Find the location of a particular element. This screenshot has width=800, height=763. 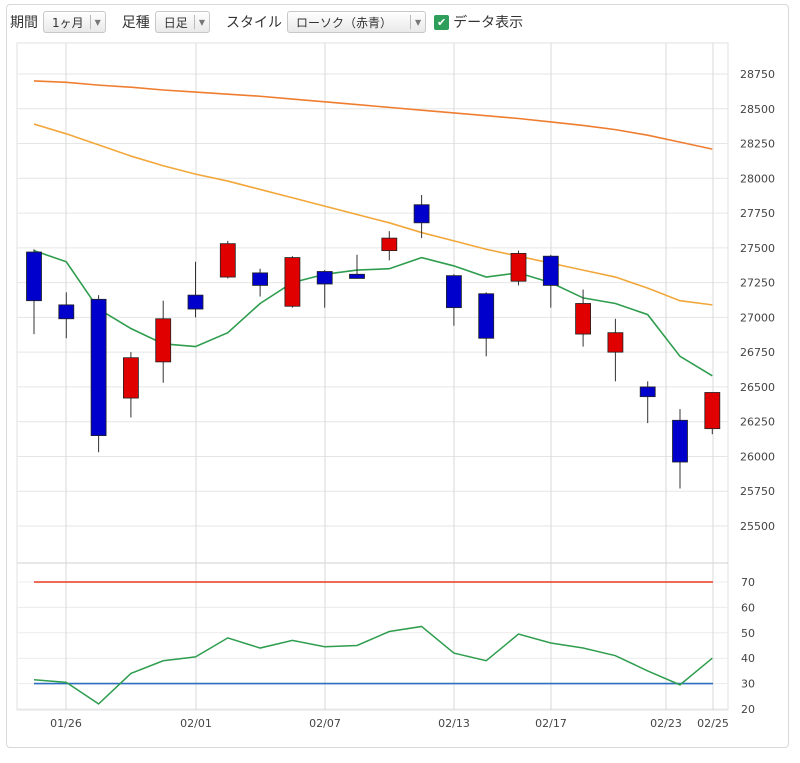

x-tick-label: 01/26 is located at coordinates (66, 723).